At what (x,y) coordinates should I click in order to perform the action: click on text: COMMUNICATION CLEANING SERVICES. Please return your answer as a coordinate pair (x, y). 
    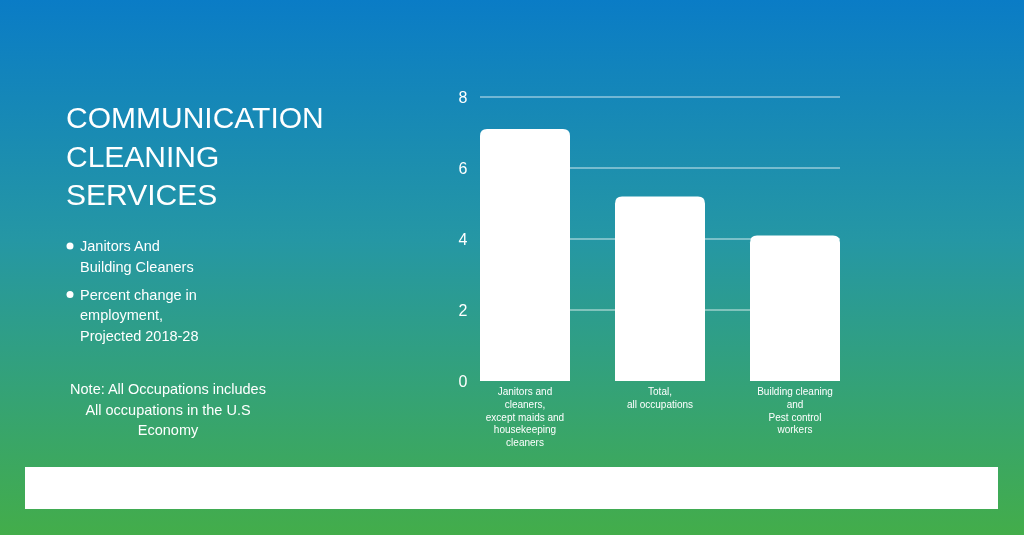
    Looking at the image, I should click on (195, 155).